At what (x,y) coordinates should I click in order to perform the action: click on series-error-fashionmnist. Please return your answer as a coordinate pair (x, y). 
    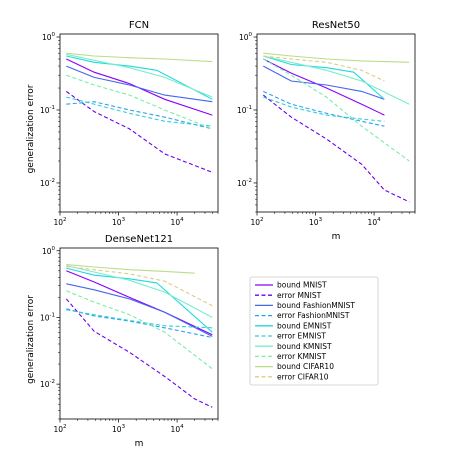
    Looking at the image, I should click on (324, 108).